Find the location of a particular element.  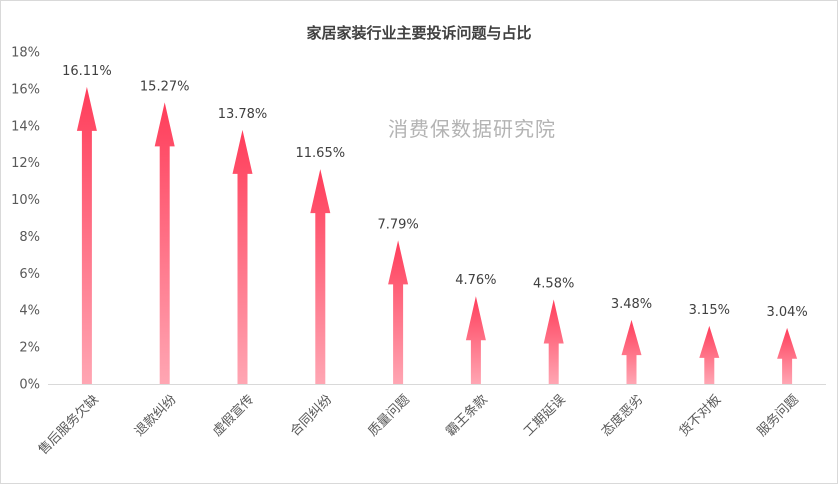

y-tick-label: 2% is located at coordinates (29, 348).